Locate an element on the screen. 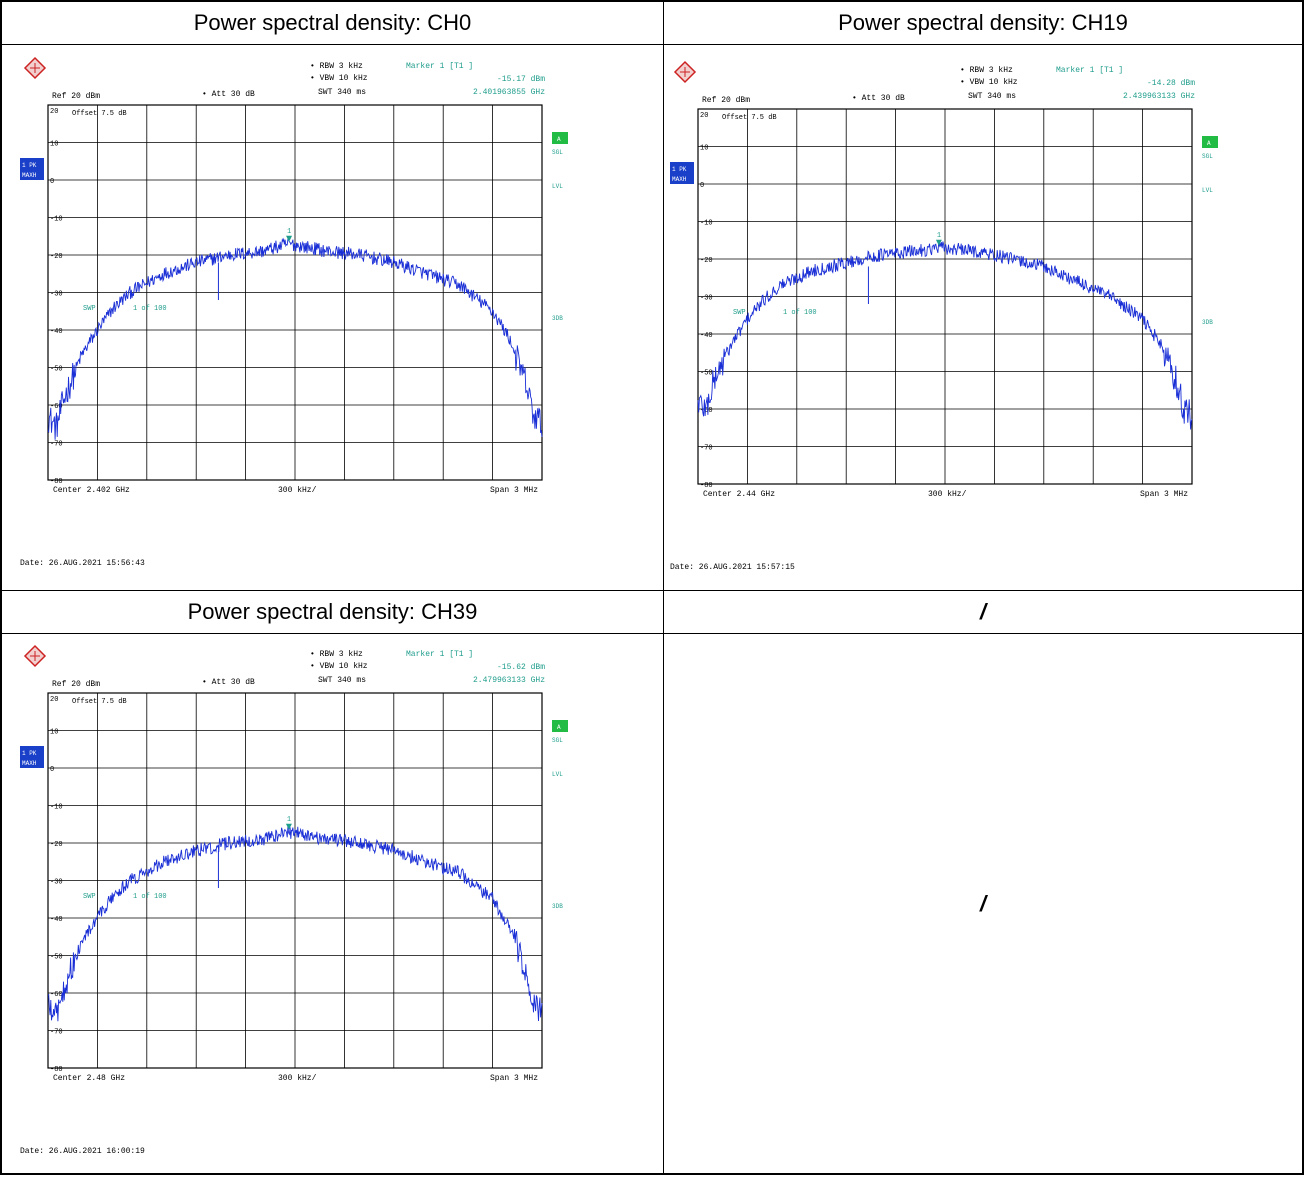 The height and width of the screenshot is (1183, 1304). marker-level: -14.28 dBm is located at coordinates (1171, 83).